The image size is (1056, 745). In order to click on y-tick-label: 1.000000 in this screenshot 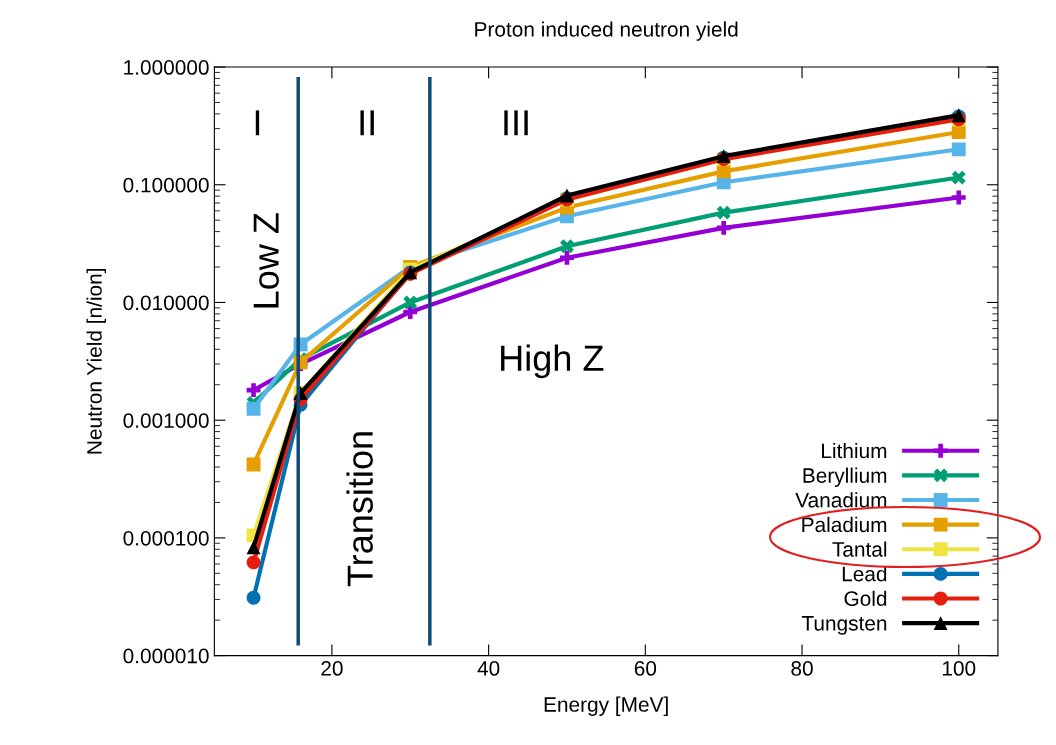, I will do `click(166, 67)`.